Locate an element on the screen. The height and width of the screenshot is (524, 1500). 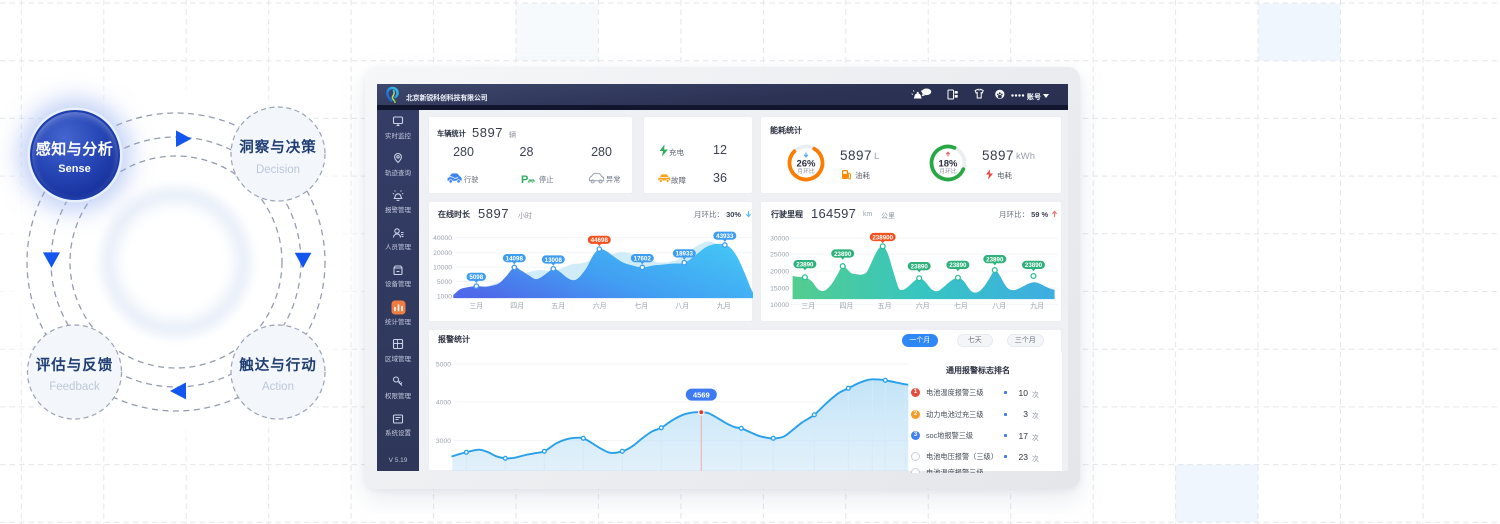
svg-text: 3000 is located at coordinates (443, 441).